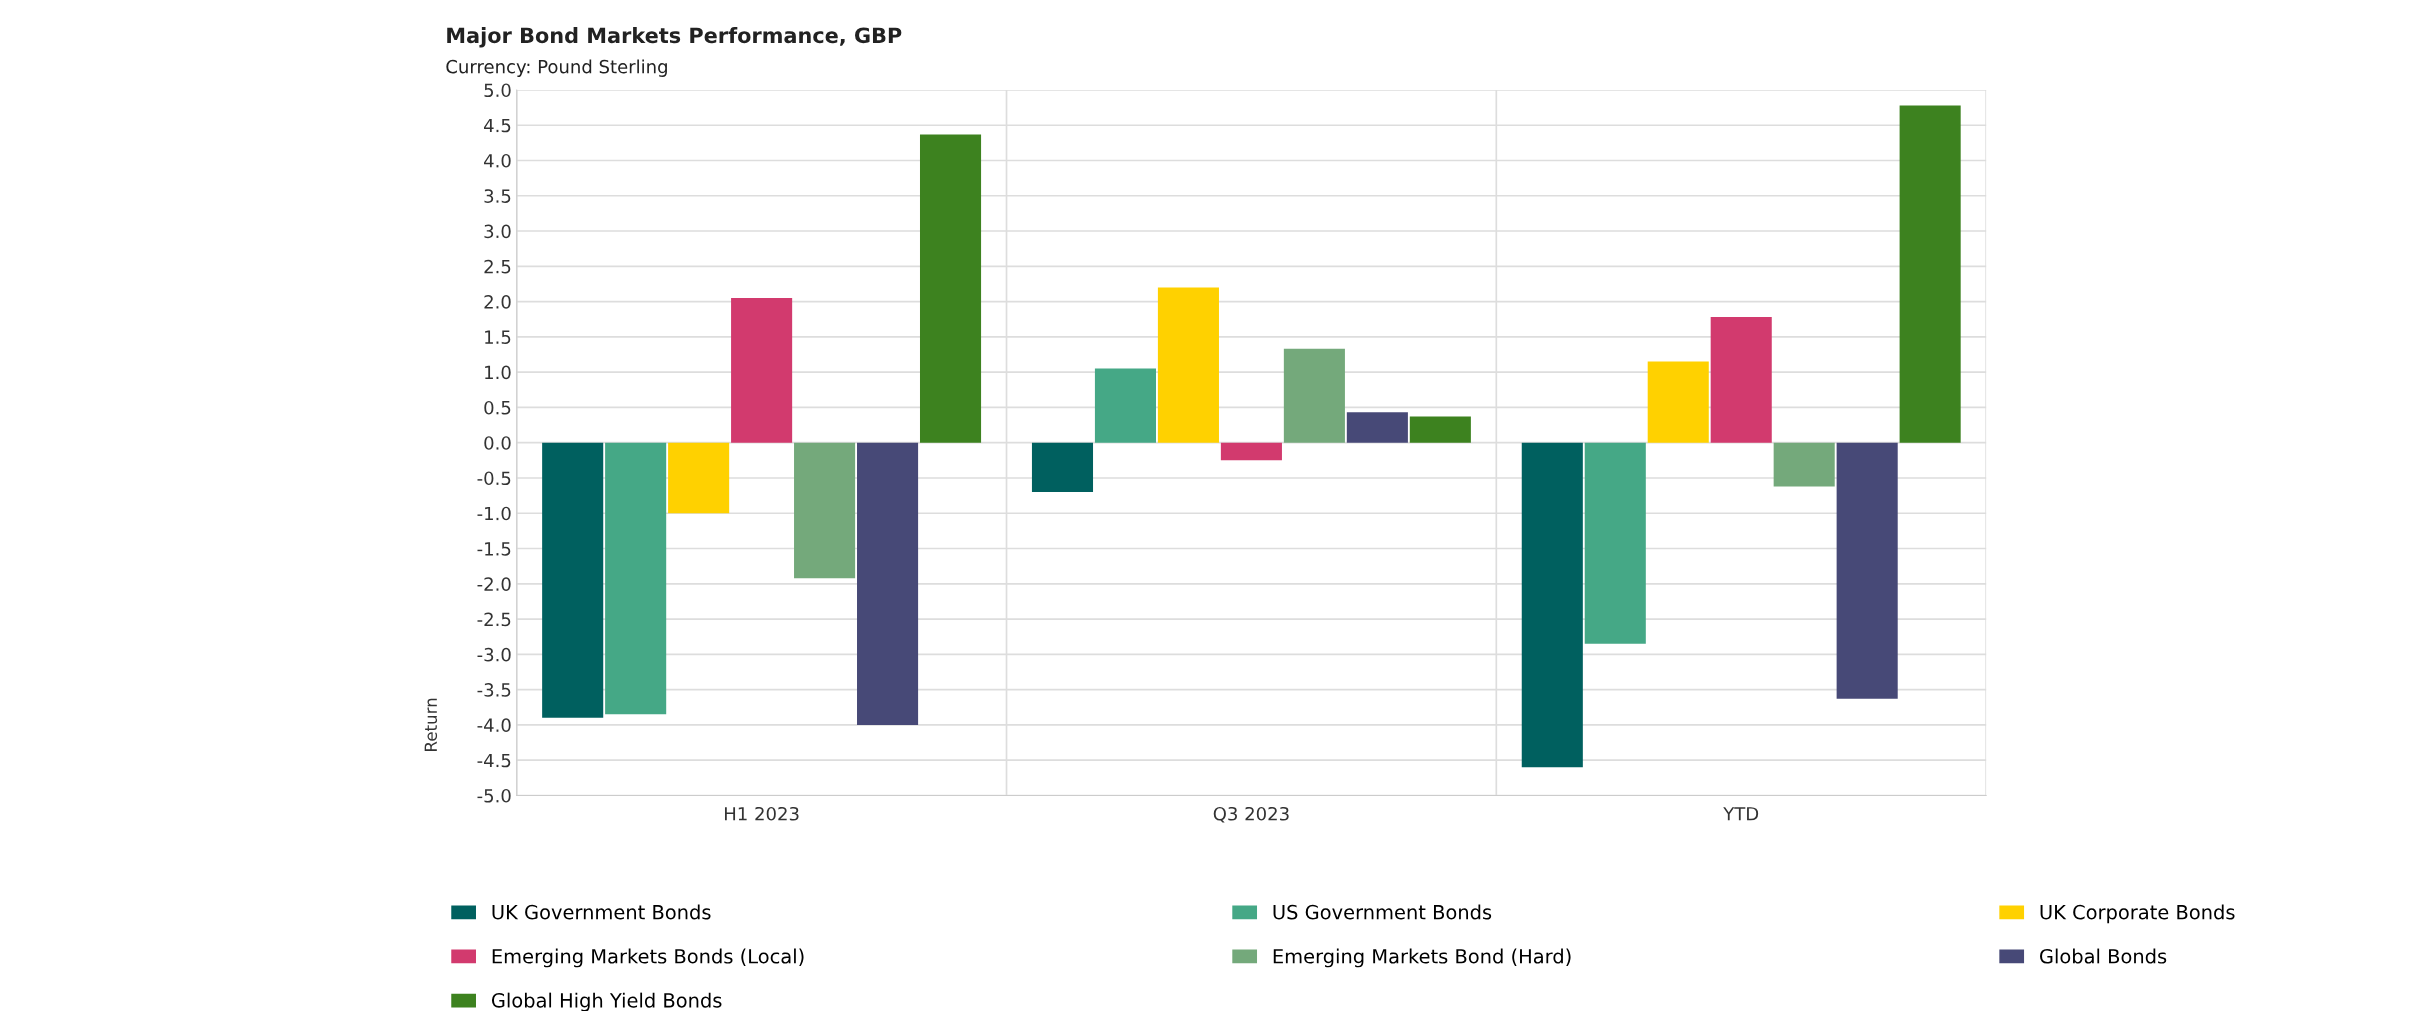 This screenshot has width=2433, height=1011. I want to click on y-tick-label: -3.0, so click(494, 654).